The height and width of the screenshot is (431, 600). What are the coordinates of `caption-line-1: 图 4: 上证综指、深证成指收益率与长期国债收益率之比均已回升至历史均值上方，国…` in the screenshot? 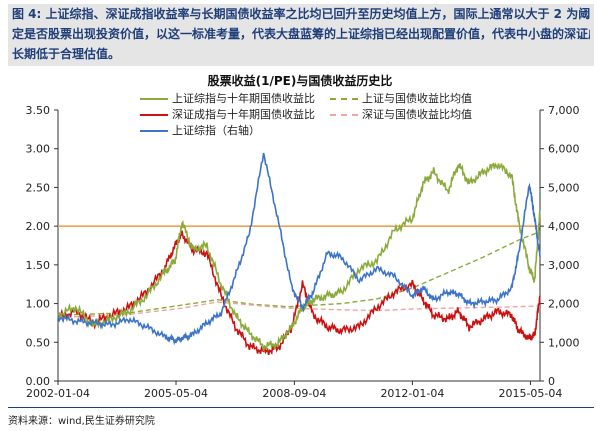 It's located at (301, 14).